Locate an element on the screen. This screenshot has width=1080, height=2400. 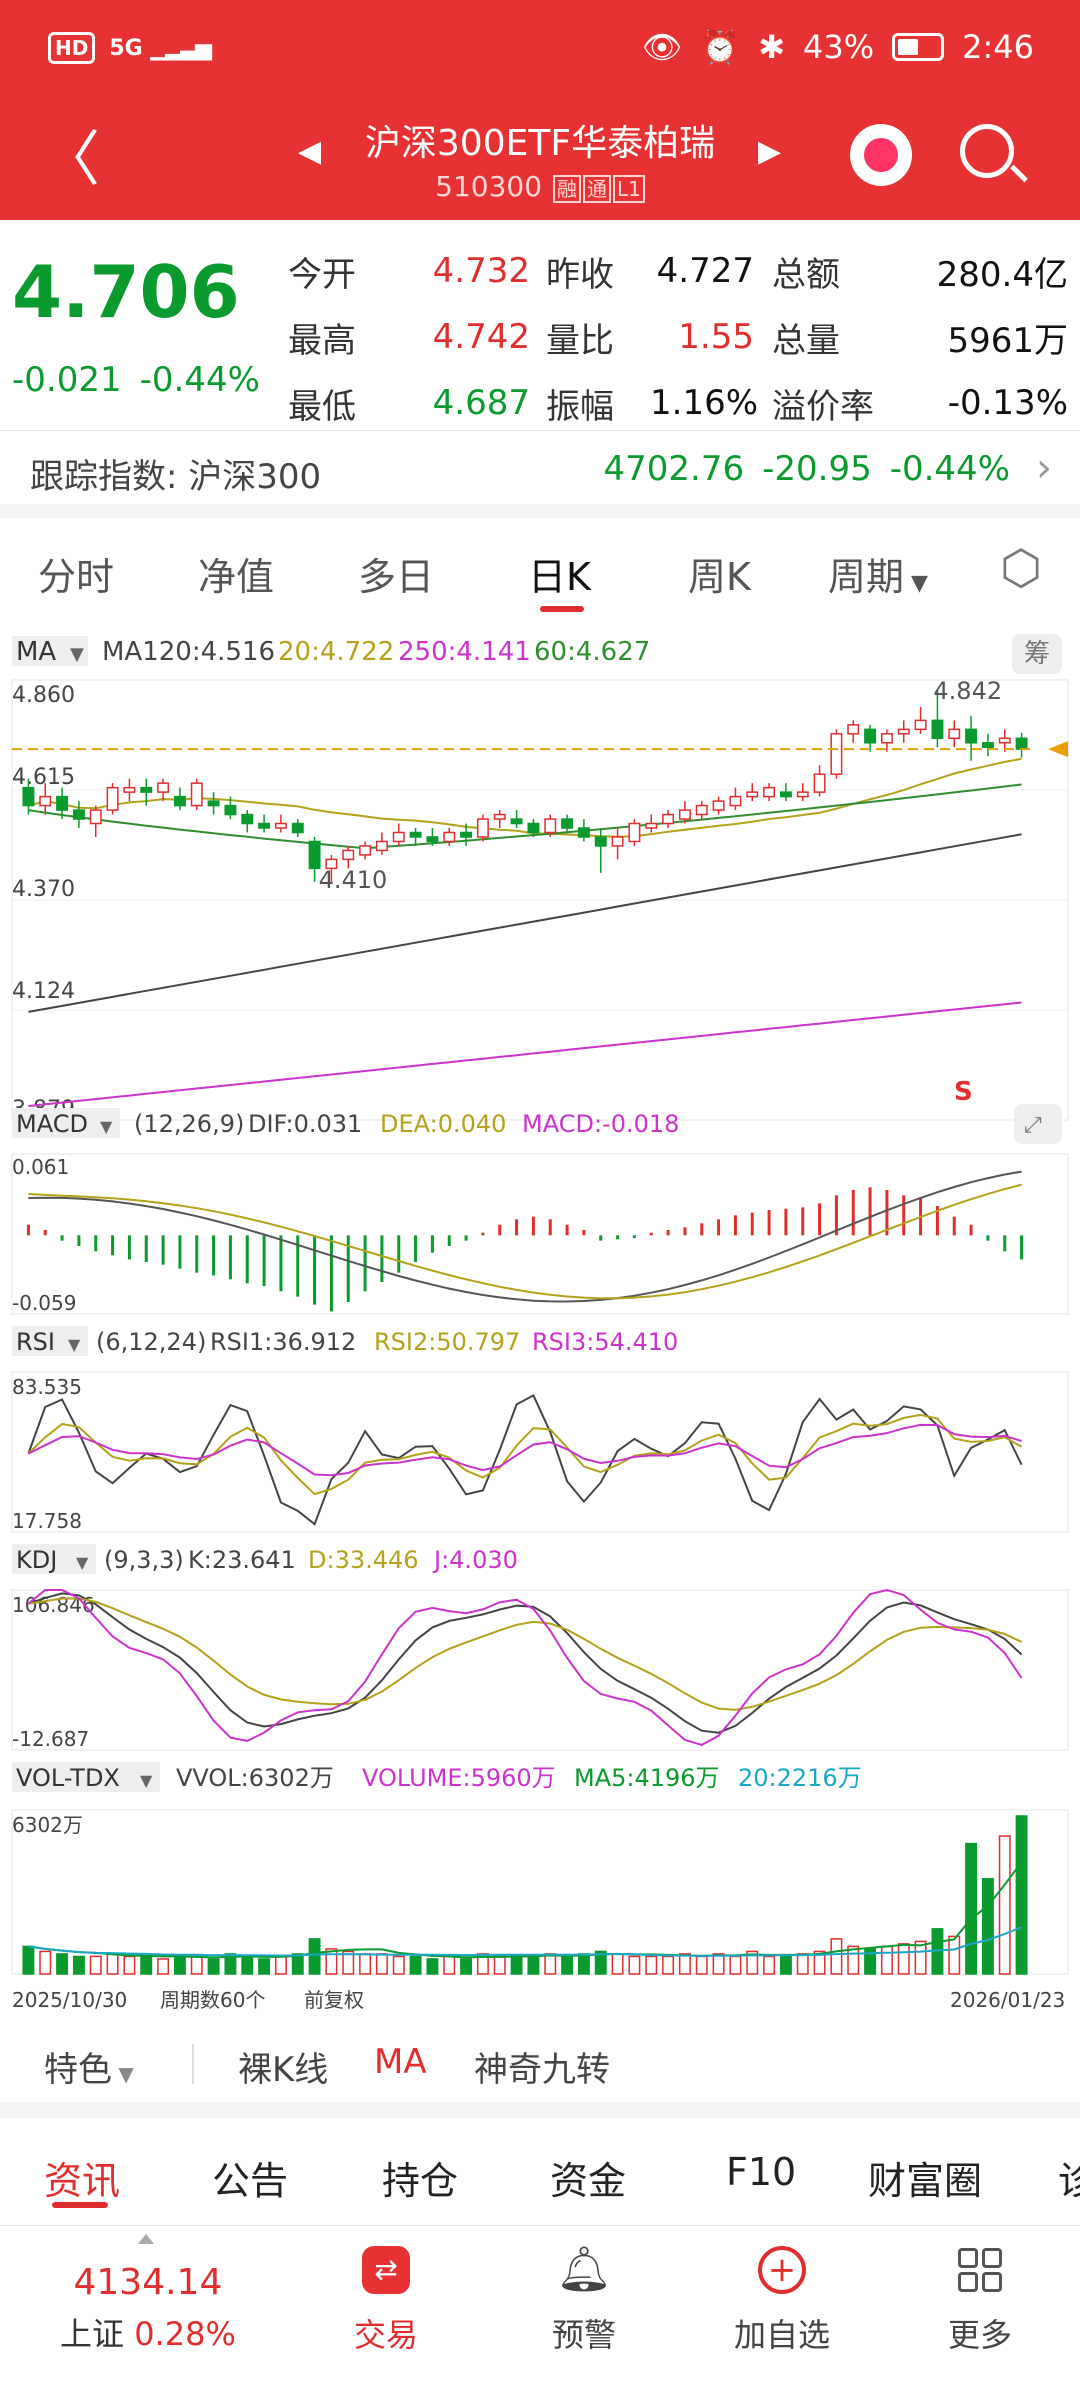
tab-holdings: 持仓 is located at coordinates (420, 2181).